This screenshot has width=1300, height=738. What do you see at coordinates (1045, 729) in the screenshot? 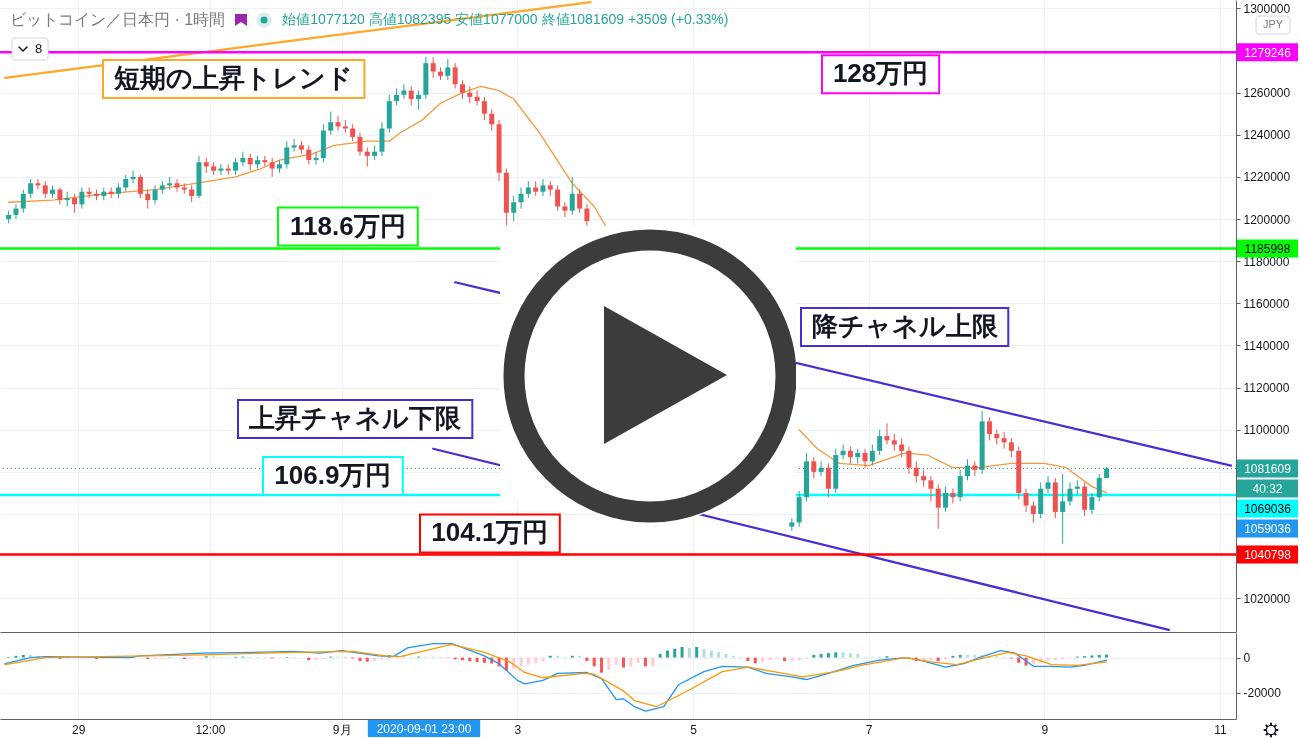
I see `x-tick-label: 9` at bounding box center [1045, 729].